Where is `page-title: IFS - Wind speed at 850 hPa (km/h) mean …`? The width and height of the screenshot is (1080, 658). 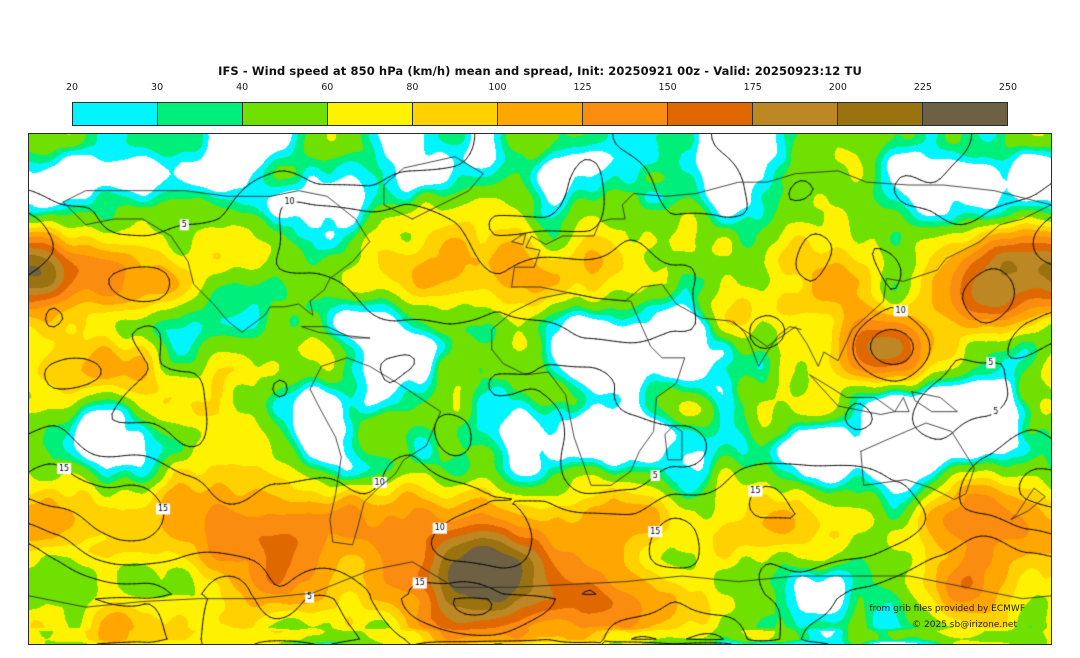 page-title: IFS - Wind speed at 850 hPa (km/h) mean … is located at coordinates (540, 71).